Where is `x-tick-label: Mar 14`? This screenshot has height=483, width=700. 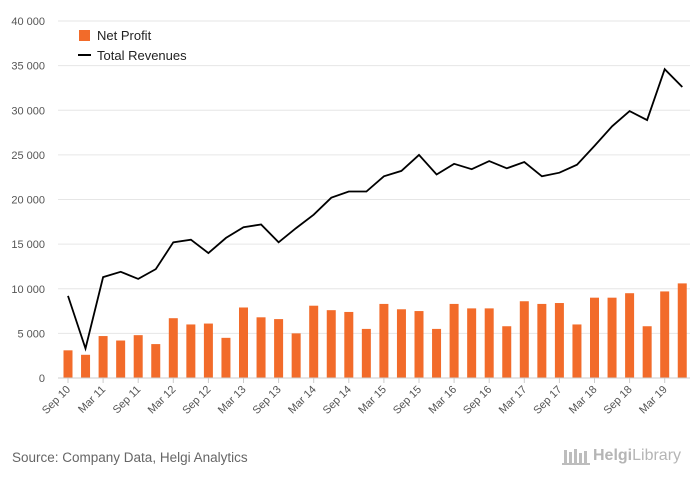 x-tick-label: Mar 14 is located at coordinates (302, 400).